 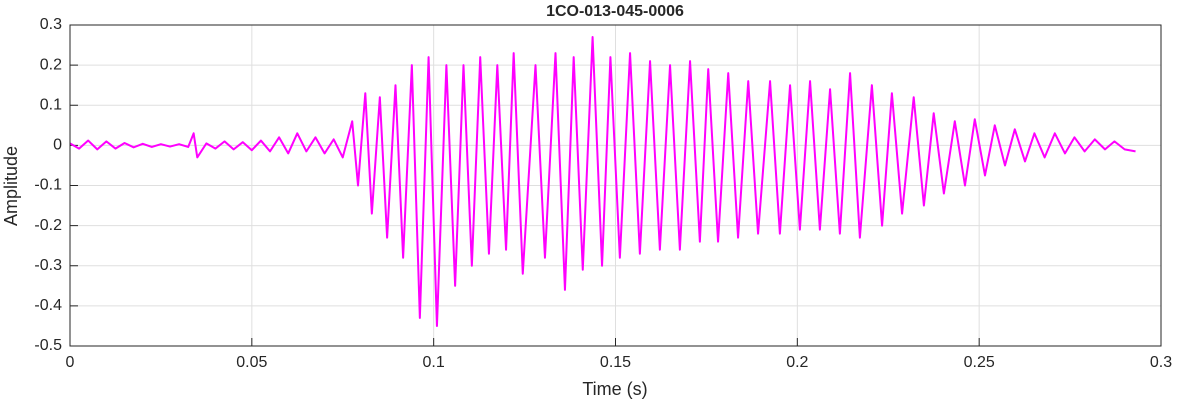 I want to click on x-axis-label: Time (s), so click(x=614, y=389).